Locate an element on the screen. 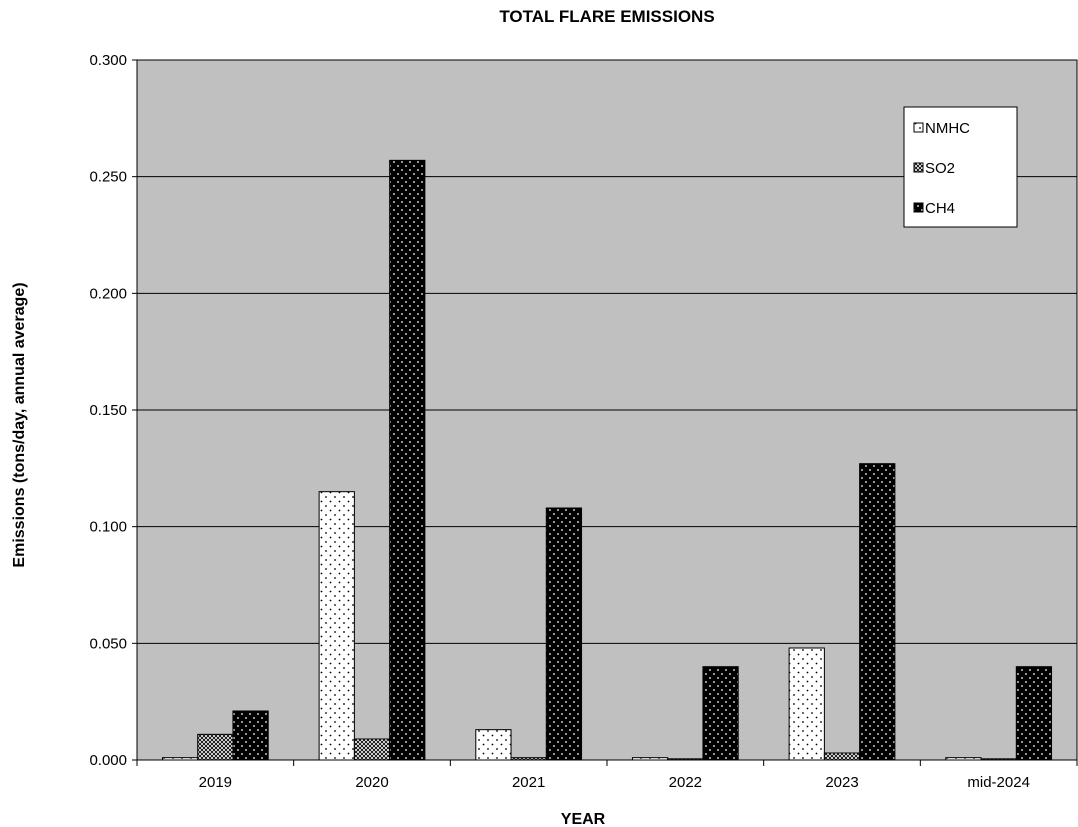  x-tick-label: 2022 is located at coordinates (685, 782).